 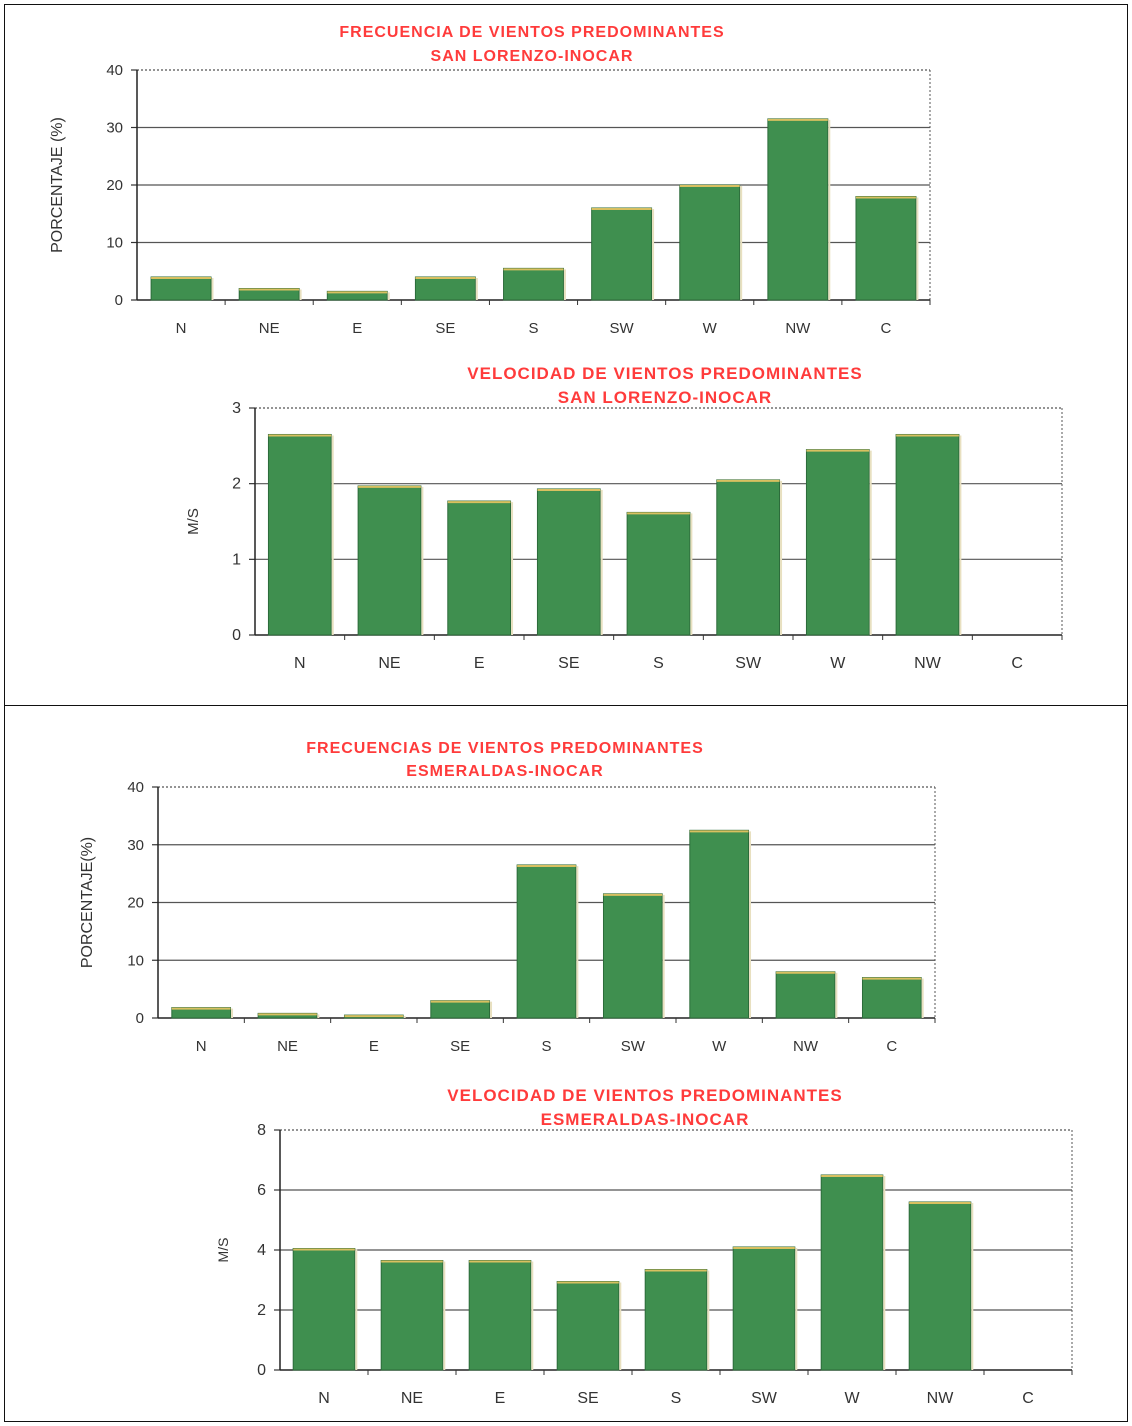 I want to click on y-axis-label: PORCENTAJE (%), so click(x=57, y=185).